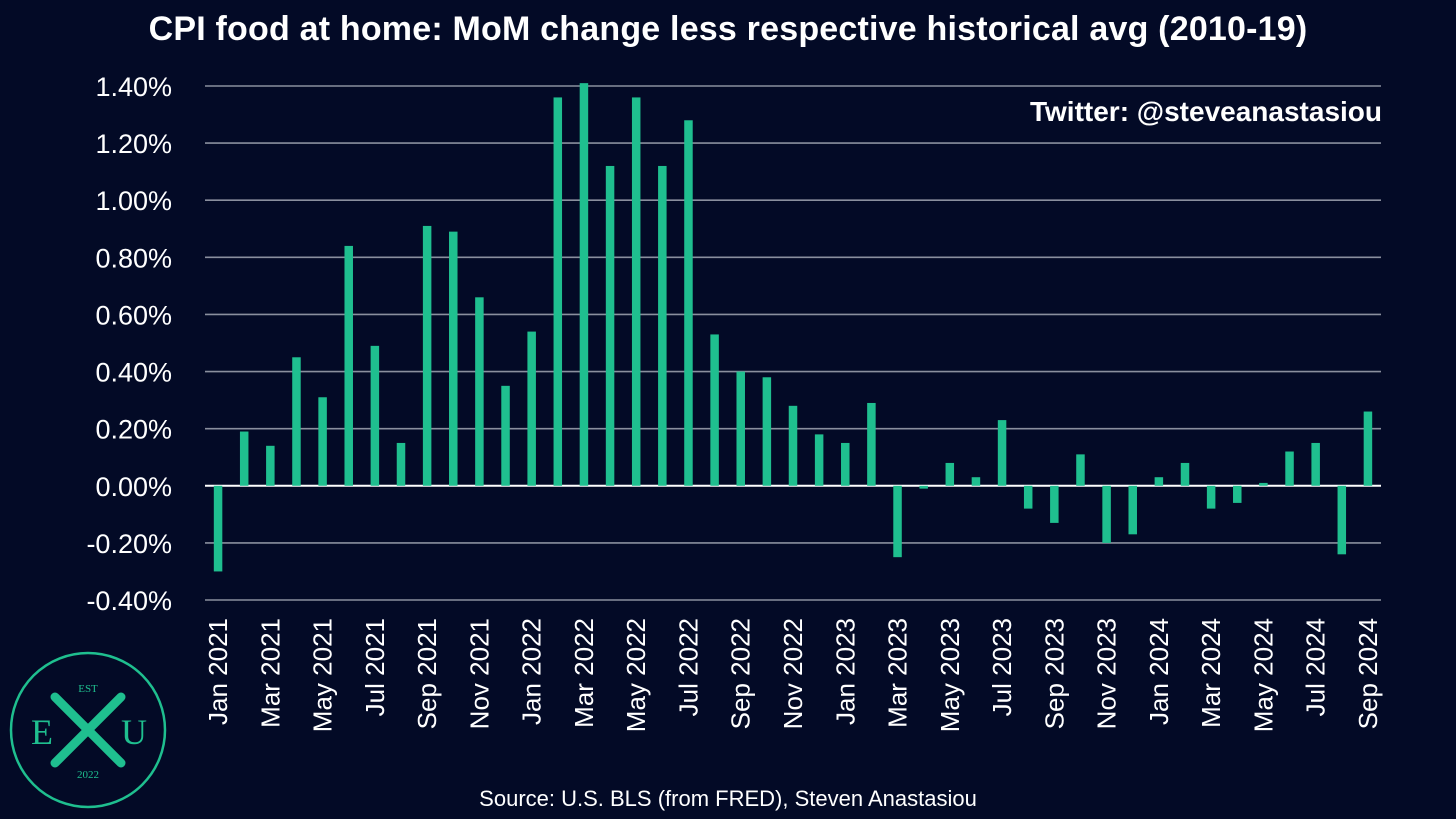  I want to click on x-tick-label: Mar 2022, so click(584, 673).